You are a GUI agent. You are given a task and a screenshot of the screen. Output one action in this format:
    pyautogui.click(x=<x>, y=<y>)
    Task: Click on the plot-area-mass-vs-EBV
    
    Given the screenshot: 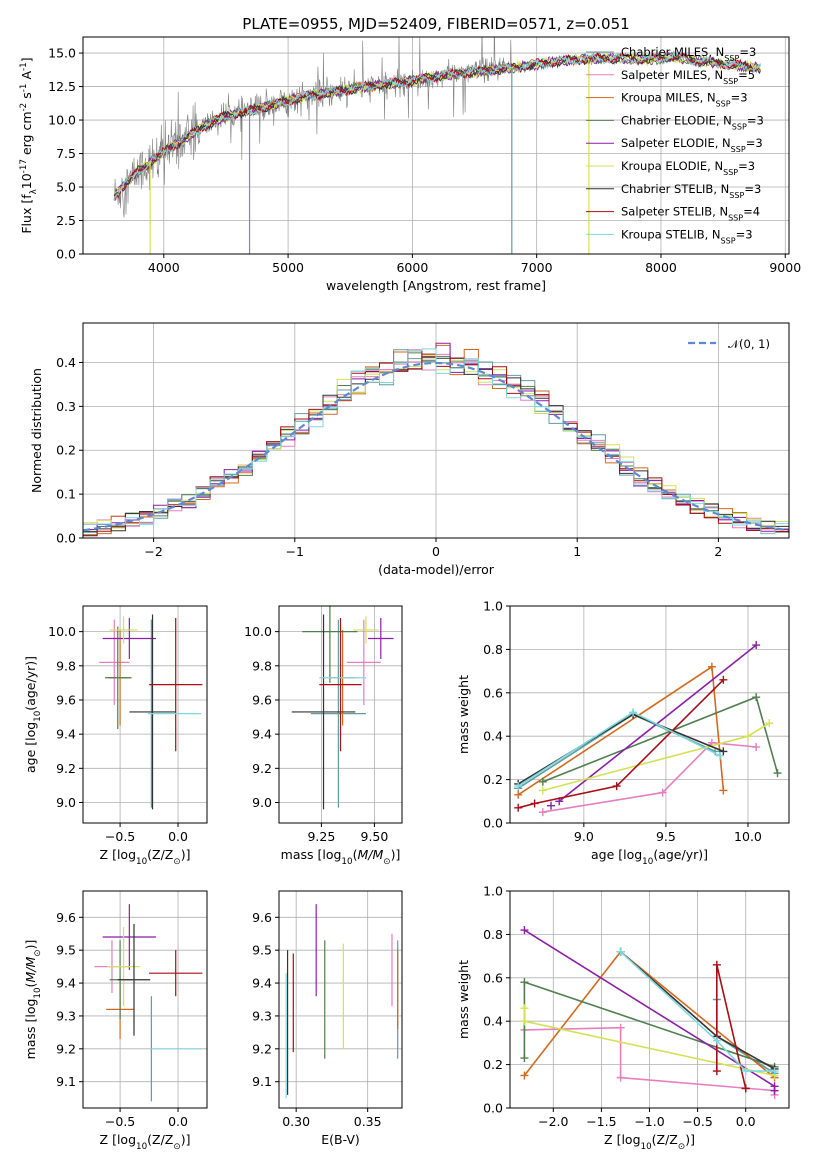 What is the action you would take?
    pyautogui.click(x=342, y=1001)
    